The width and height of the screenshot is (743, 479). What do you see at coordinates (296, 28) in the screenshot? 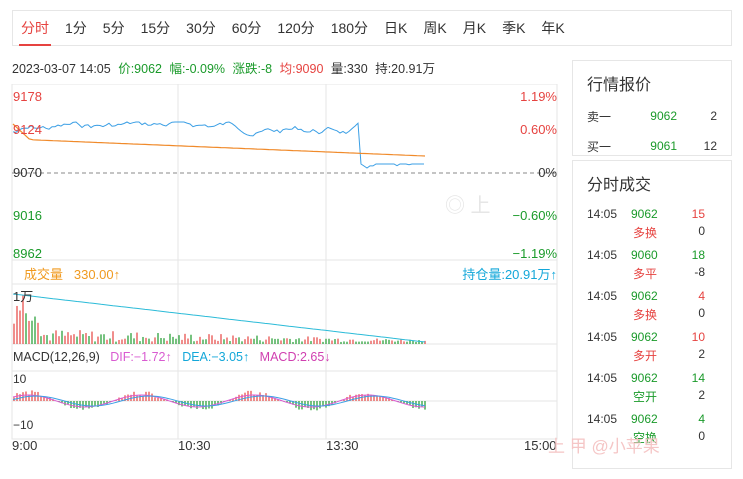
I see `tab-6: 120分` at bounding box center [296, 28].